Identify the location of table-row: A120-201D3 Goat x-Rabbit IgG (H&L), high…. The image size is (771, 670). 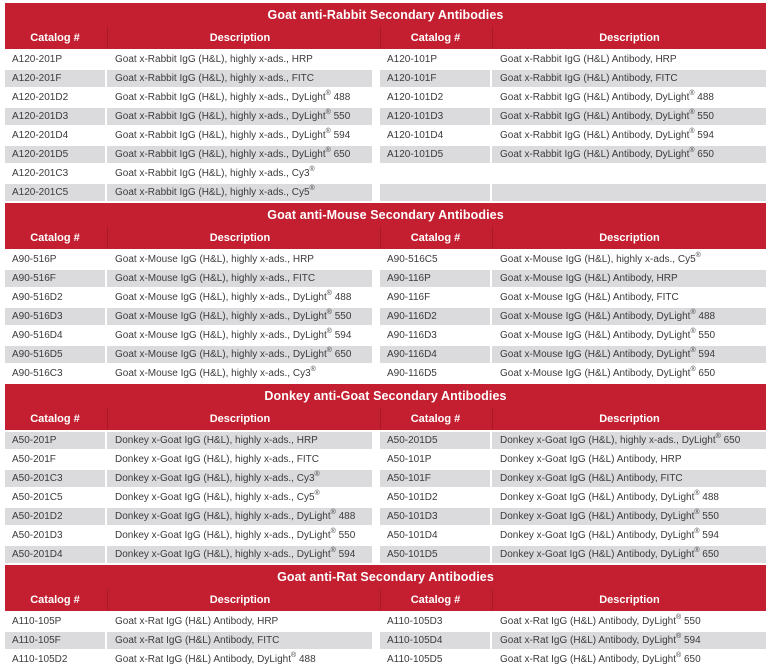
(385, 116).